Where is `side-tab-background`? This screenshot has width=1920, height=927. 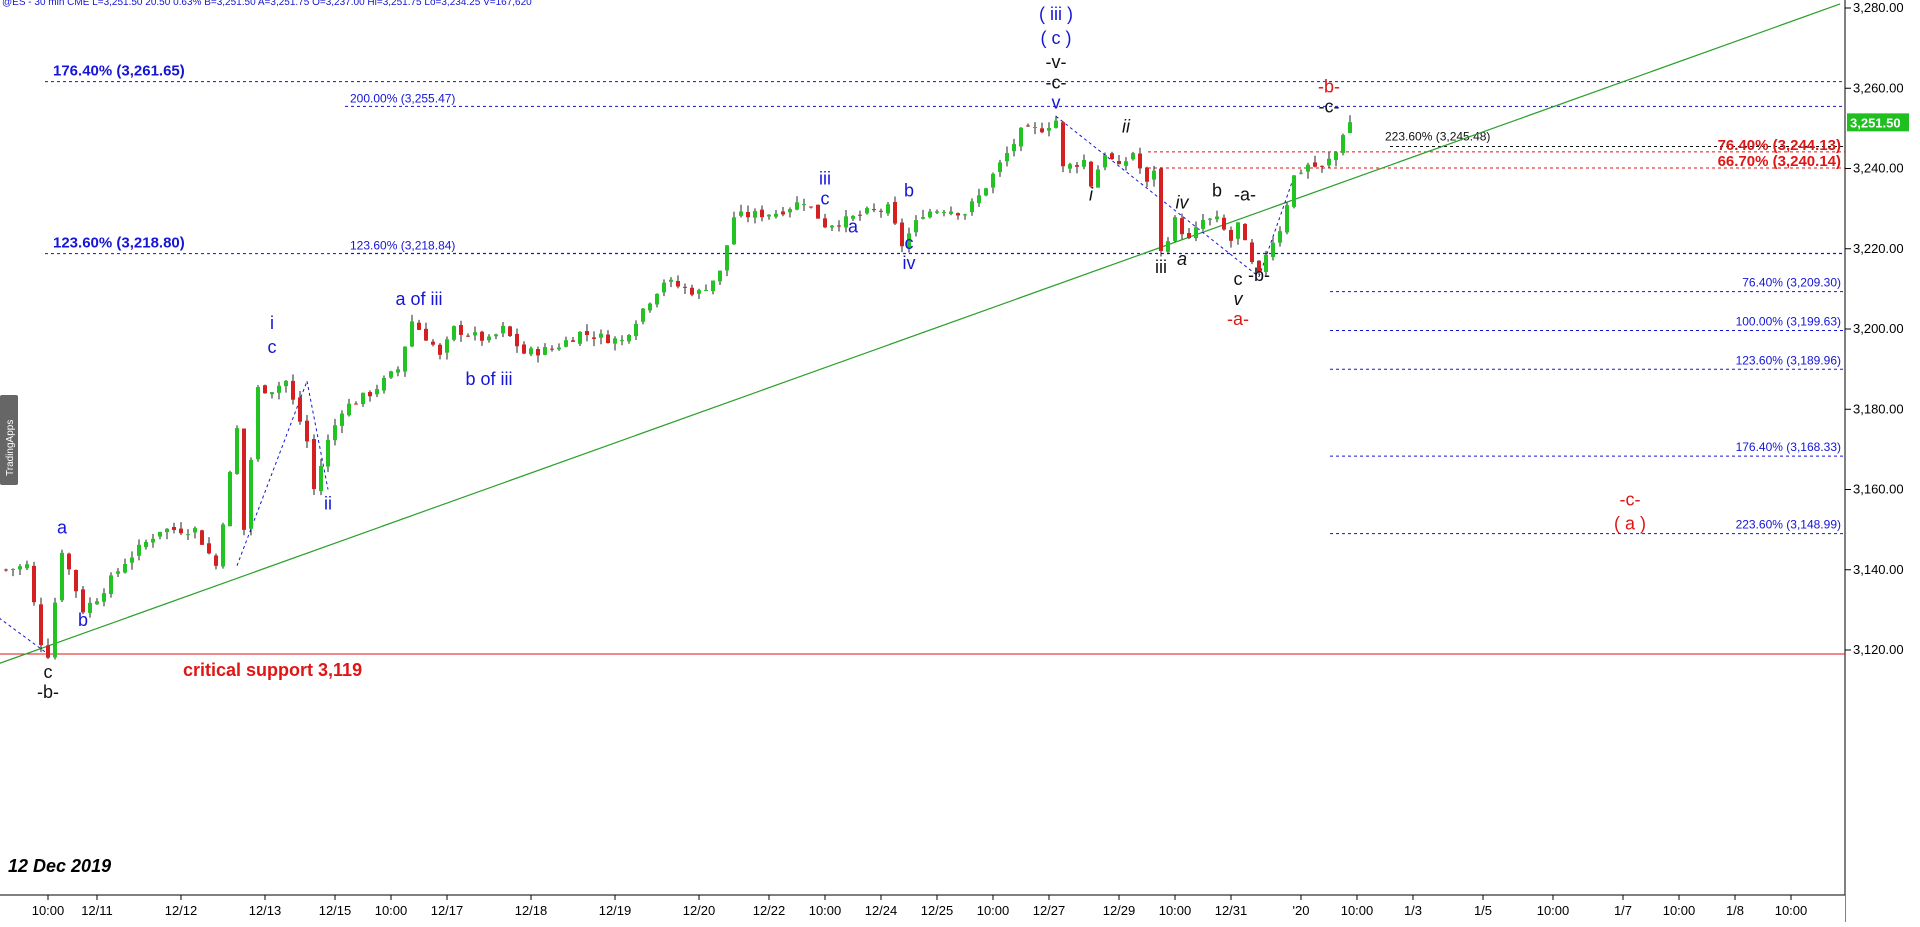 side-tab-background is located at coordinates (9, 440).